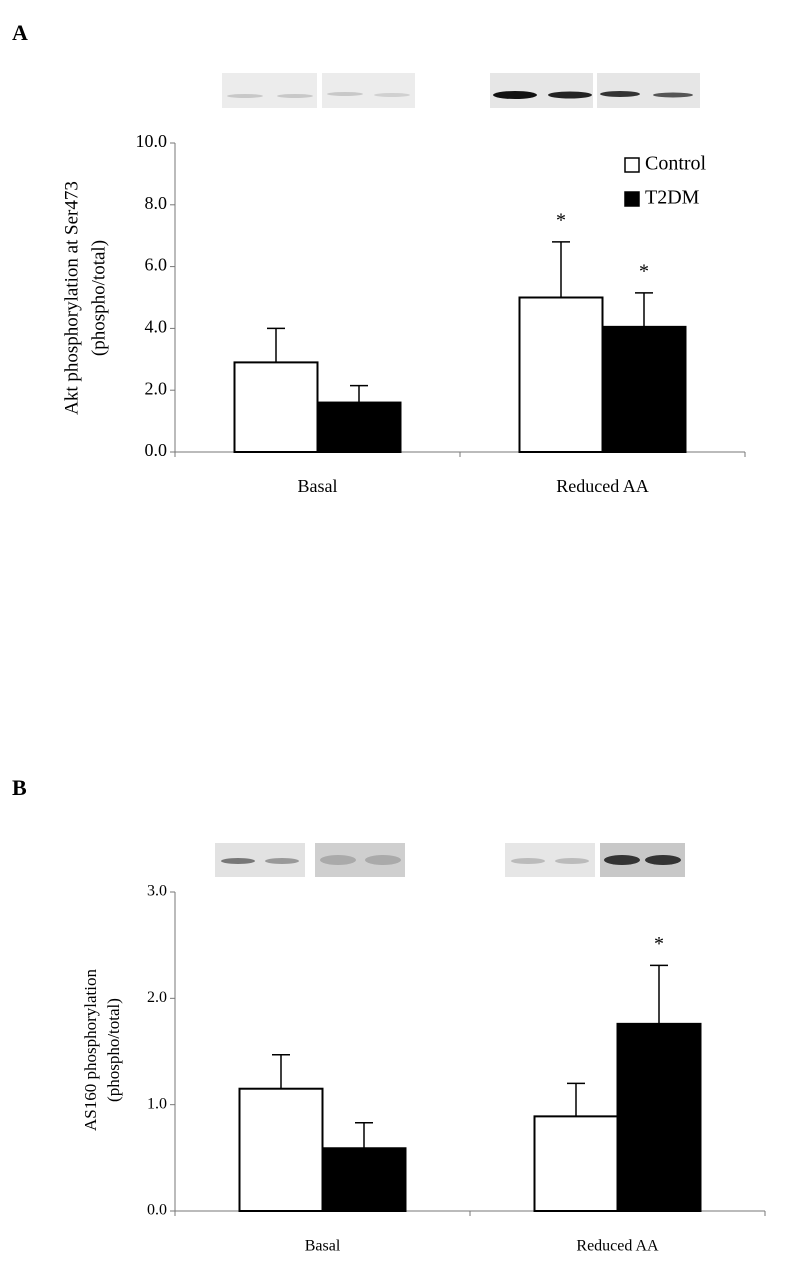 This screenshot has width=800, height=1277. I want to click on y-tick-label: 1.0, so click(157, 1103).